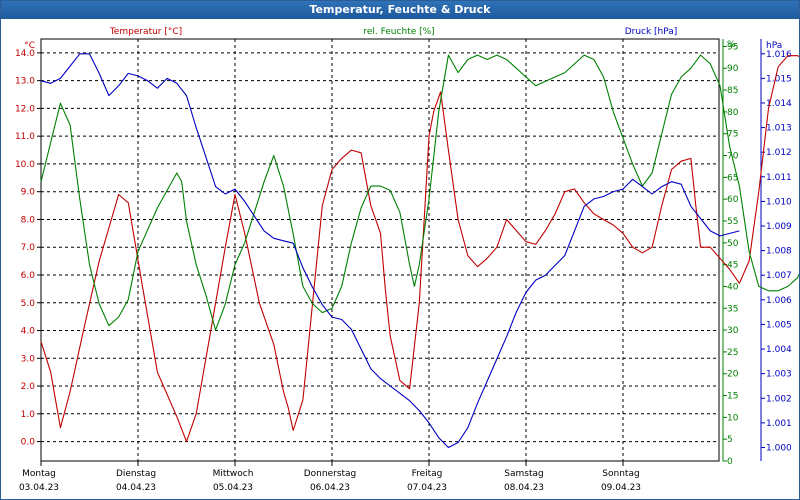 The width and height of the screenshot is (800, 500). I want to click on right-axis-tick-label: 1.016, so click(779, 55).